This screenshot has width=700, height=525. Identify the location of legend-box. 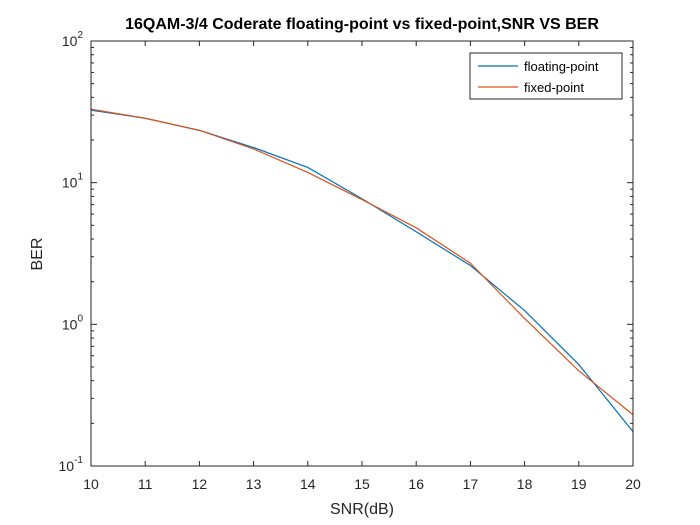
(546, 76).